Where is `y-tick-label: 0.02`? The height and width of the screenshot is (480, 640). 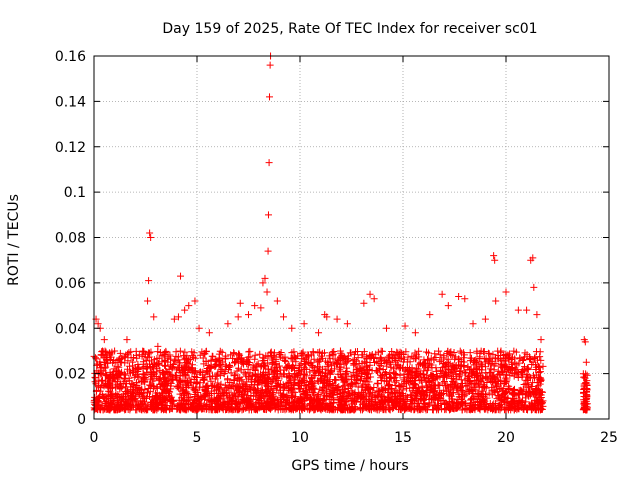
y-tick-label: 0.02 is located at coordinates (70, 375).